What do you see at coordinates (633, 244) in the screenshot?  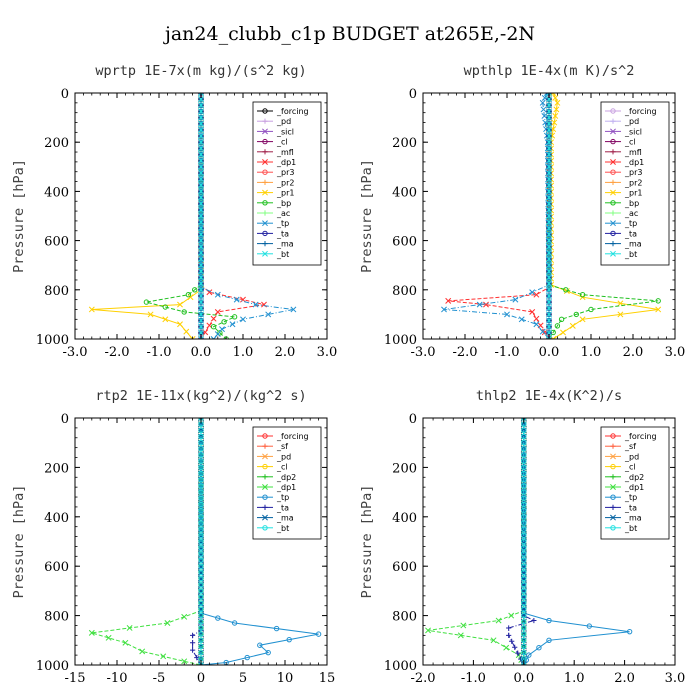 I see `legend-label: _ma` at bounding box center [633, 244].